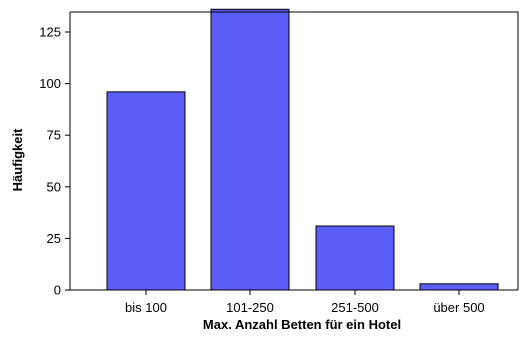  I want to click on y-tick-label: 75, so click(54, 135).